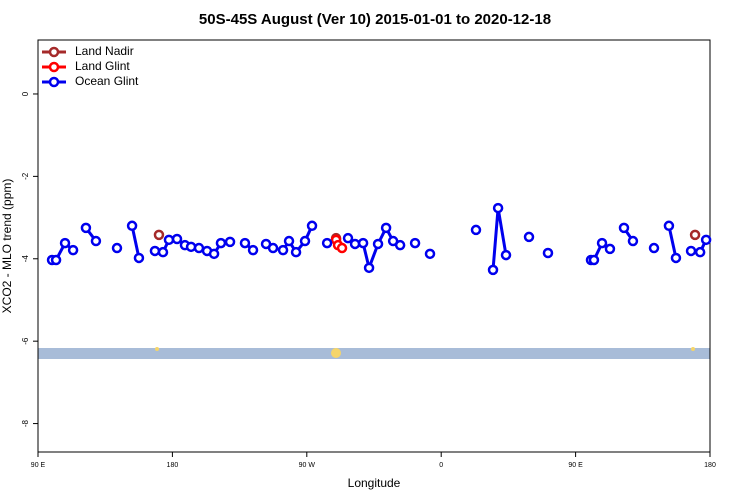 This screenshot has height=500, width=750. I want to click on y-tick-label: -8, so click(25, 423).